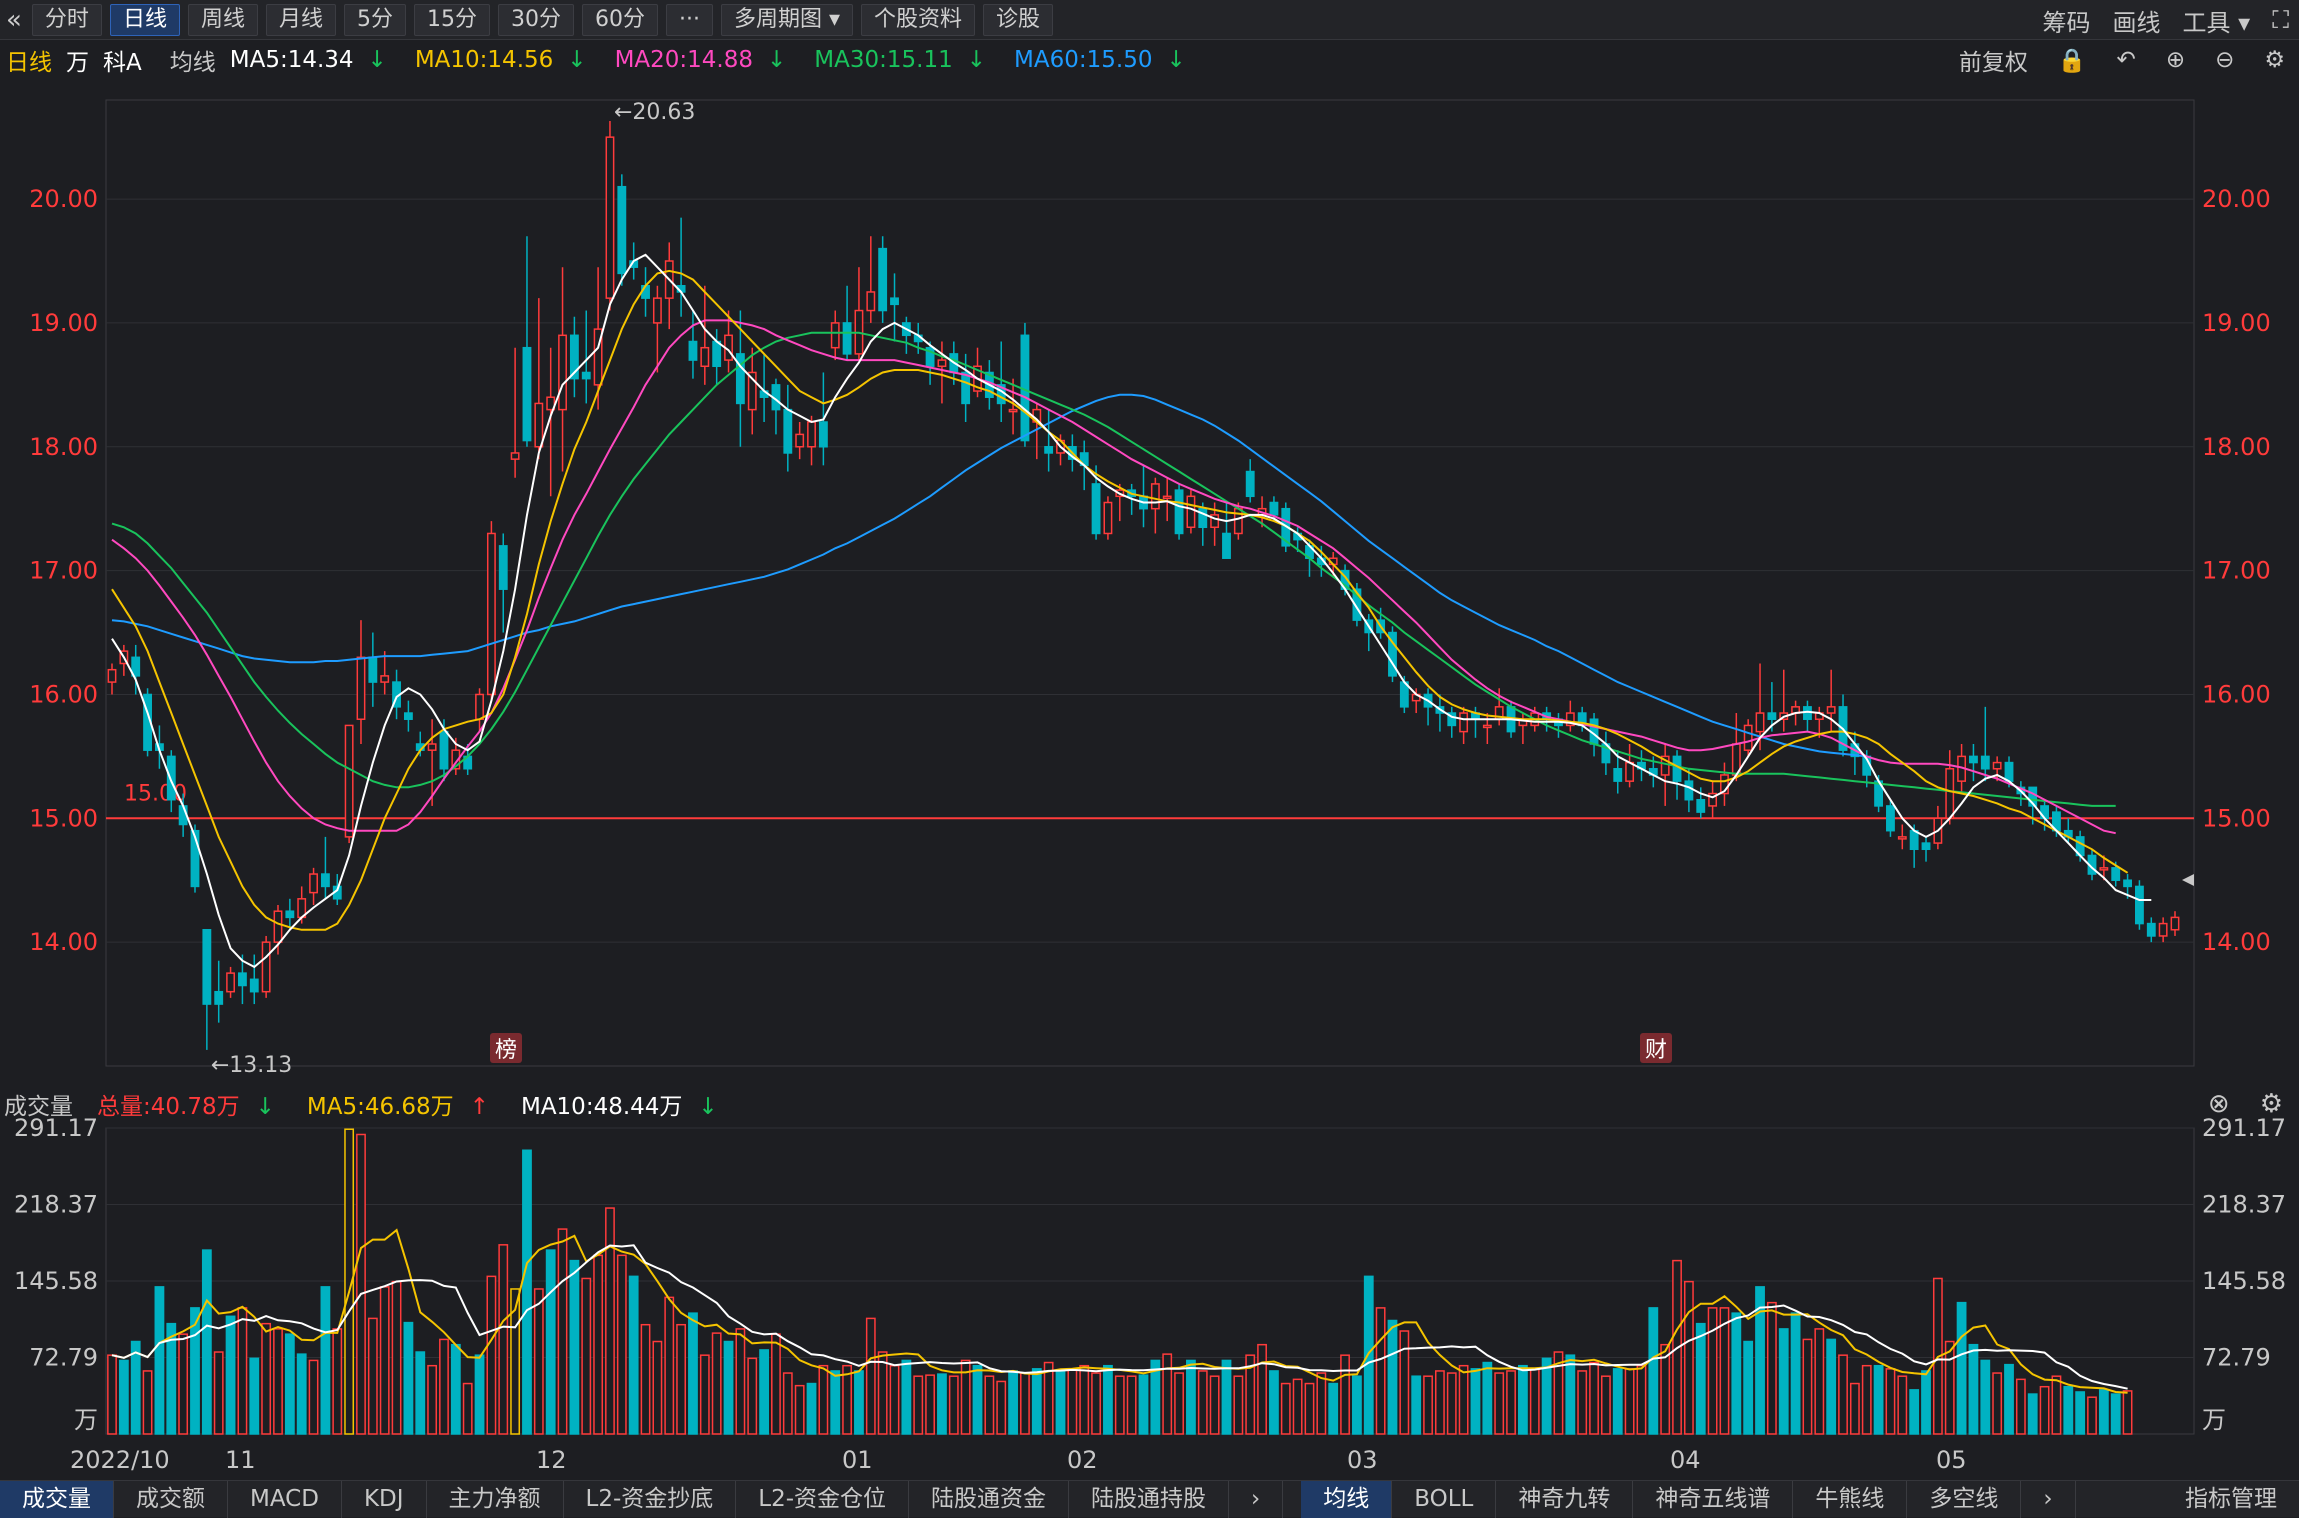  Describe the element at coordinates (222, 19) in the screenshot. I see `period-tab: 周线` at that location.